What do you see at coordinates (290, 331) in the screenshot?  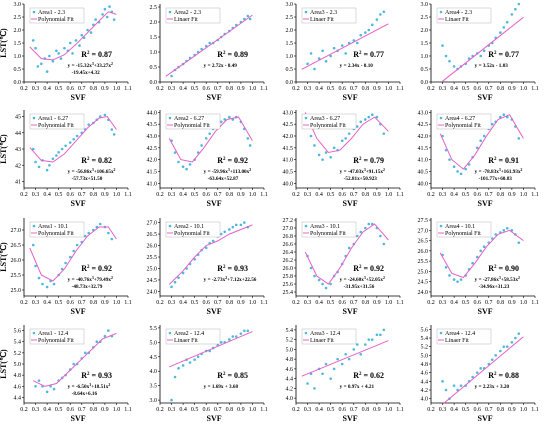 I see `y-tick-label: 5.4` at bounding box center [290, 331].